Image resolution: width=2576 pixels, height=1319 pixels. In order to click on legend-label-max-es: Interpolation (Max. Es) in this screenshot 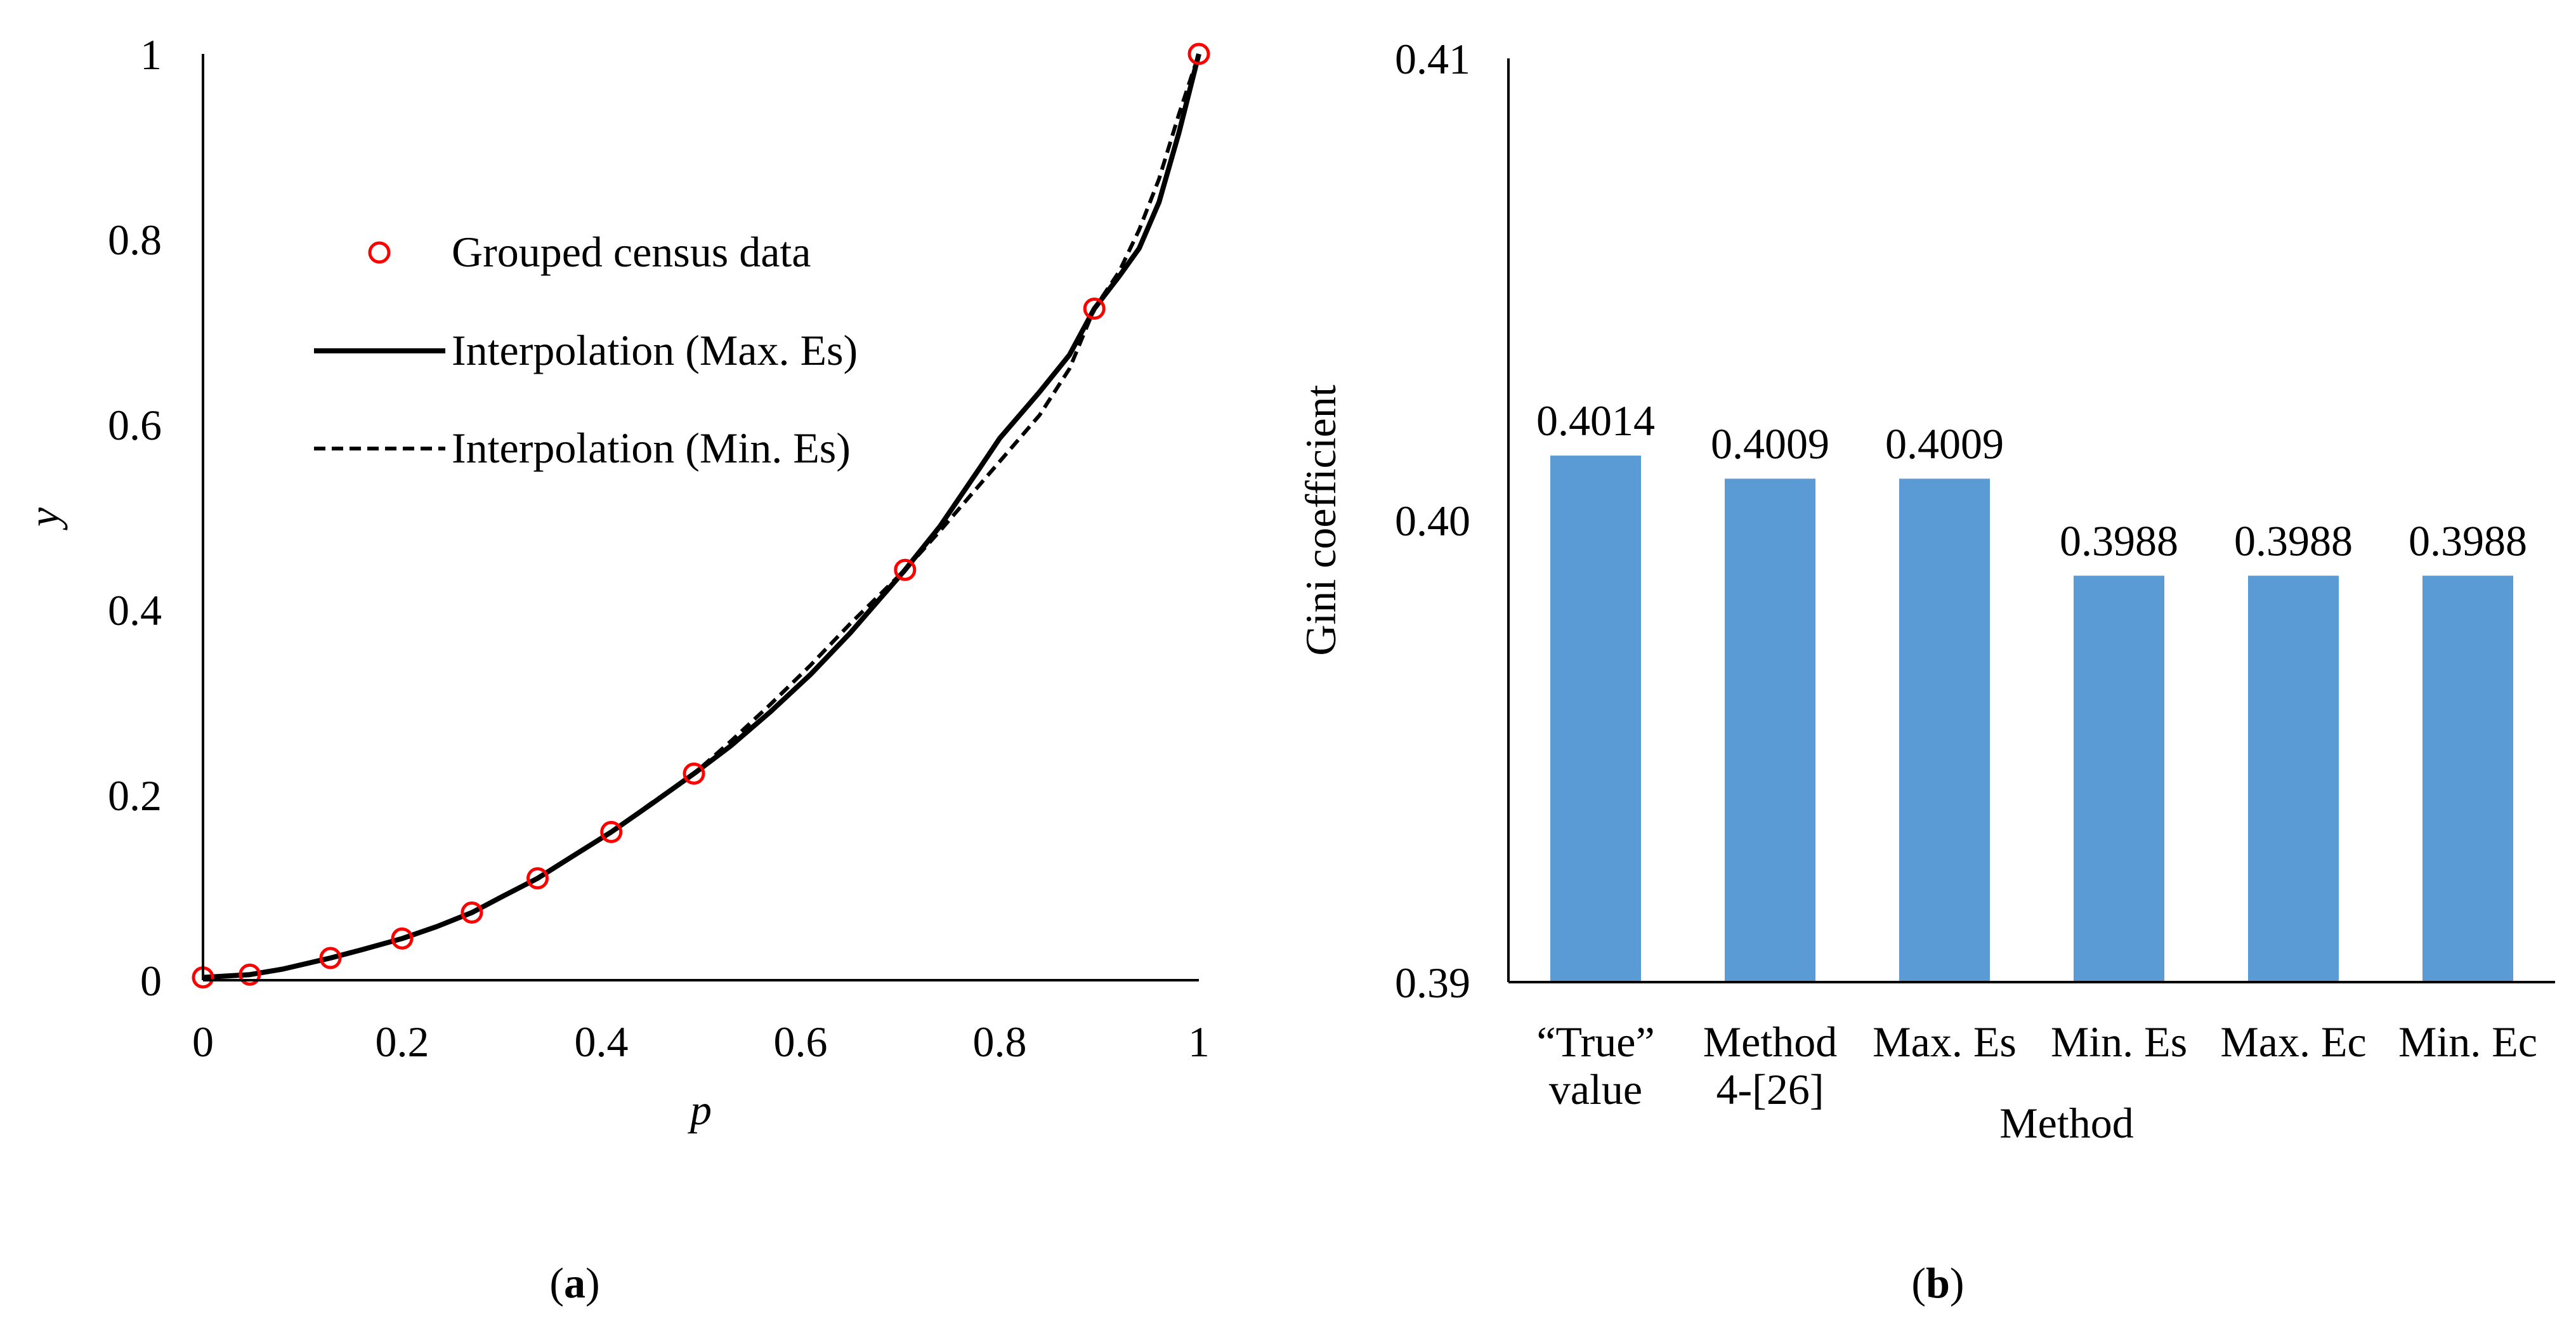, I will do `click(655, 350)`.